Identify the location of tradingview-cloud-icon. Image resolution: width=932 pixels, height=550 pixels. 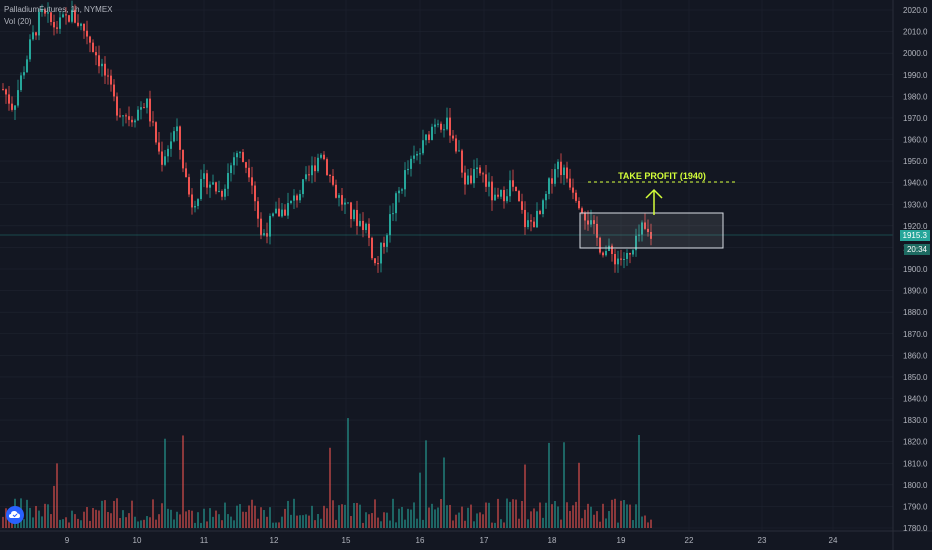
(15, 515).